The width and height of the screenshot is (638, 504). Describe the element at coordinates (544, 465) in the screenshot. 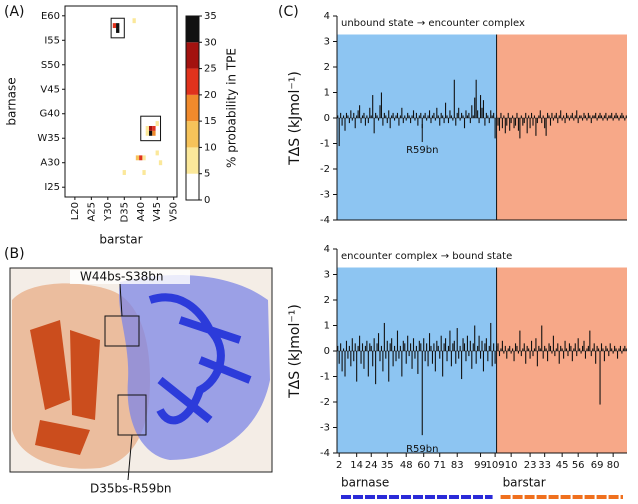

I see `x-tick-label: 33` at that location.